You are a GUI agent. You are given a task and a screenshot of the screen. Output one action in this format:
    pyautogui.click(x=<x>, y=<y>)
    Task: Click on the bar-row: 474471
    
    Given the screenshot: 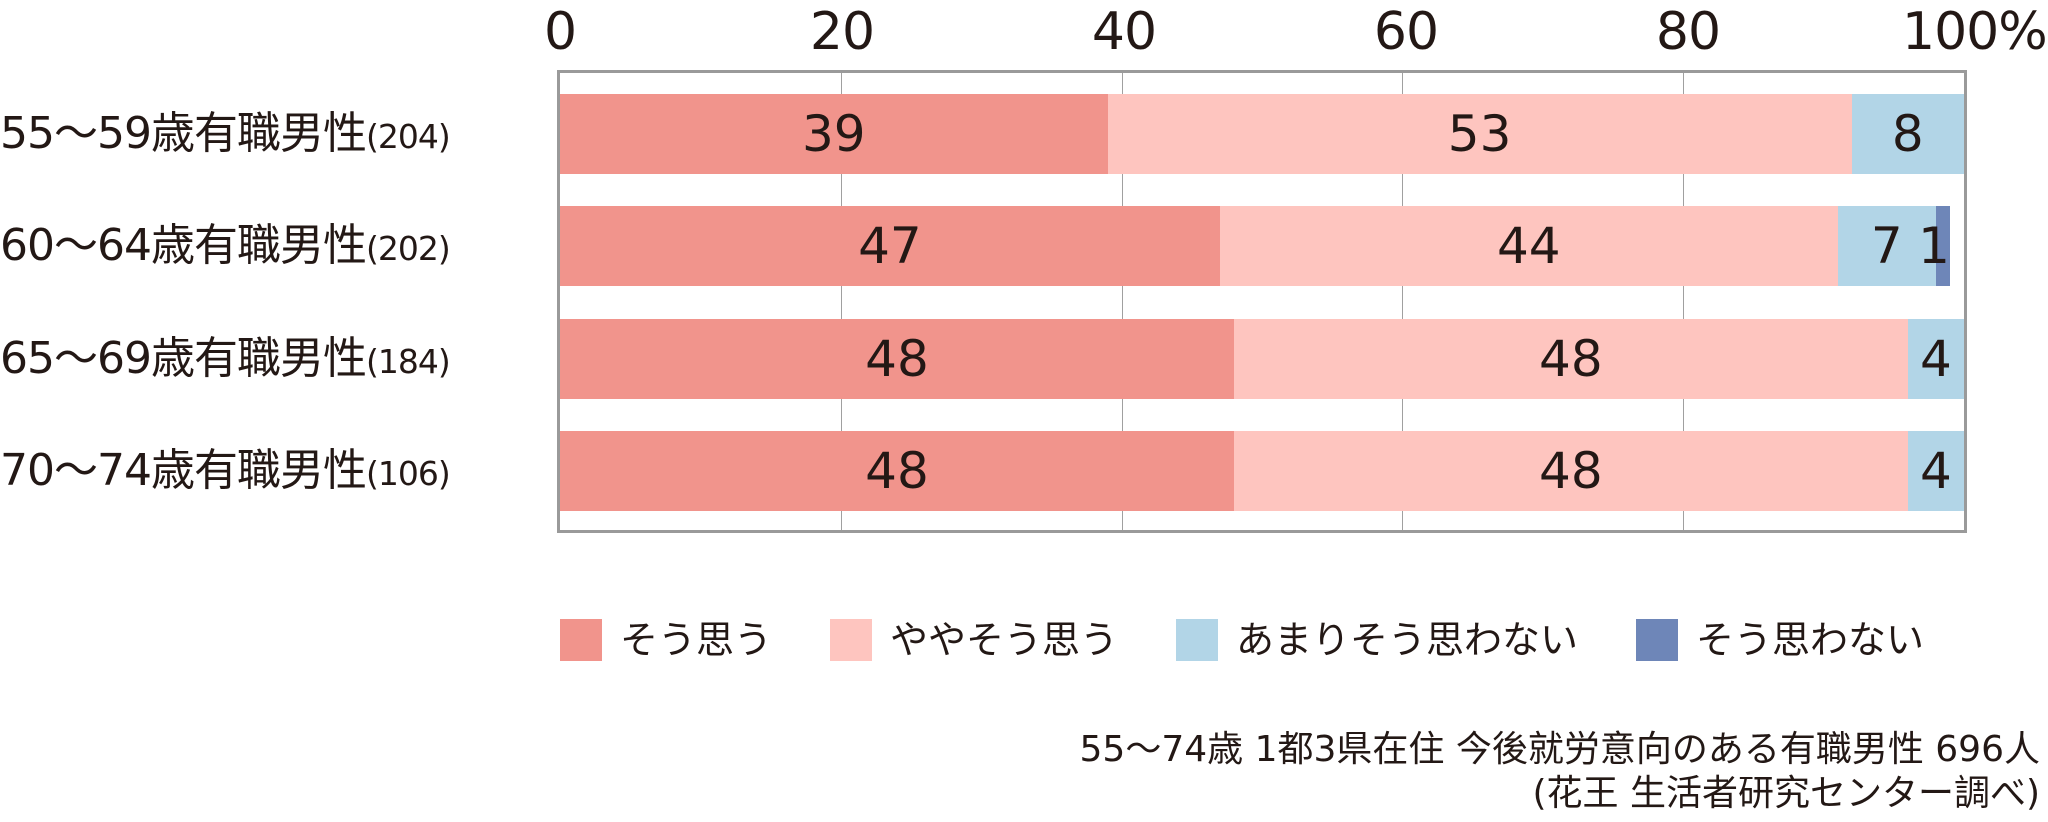 What is the action you would take?
    pyautogui.click(x=1262, y=246)
    